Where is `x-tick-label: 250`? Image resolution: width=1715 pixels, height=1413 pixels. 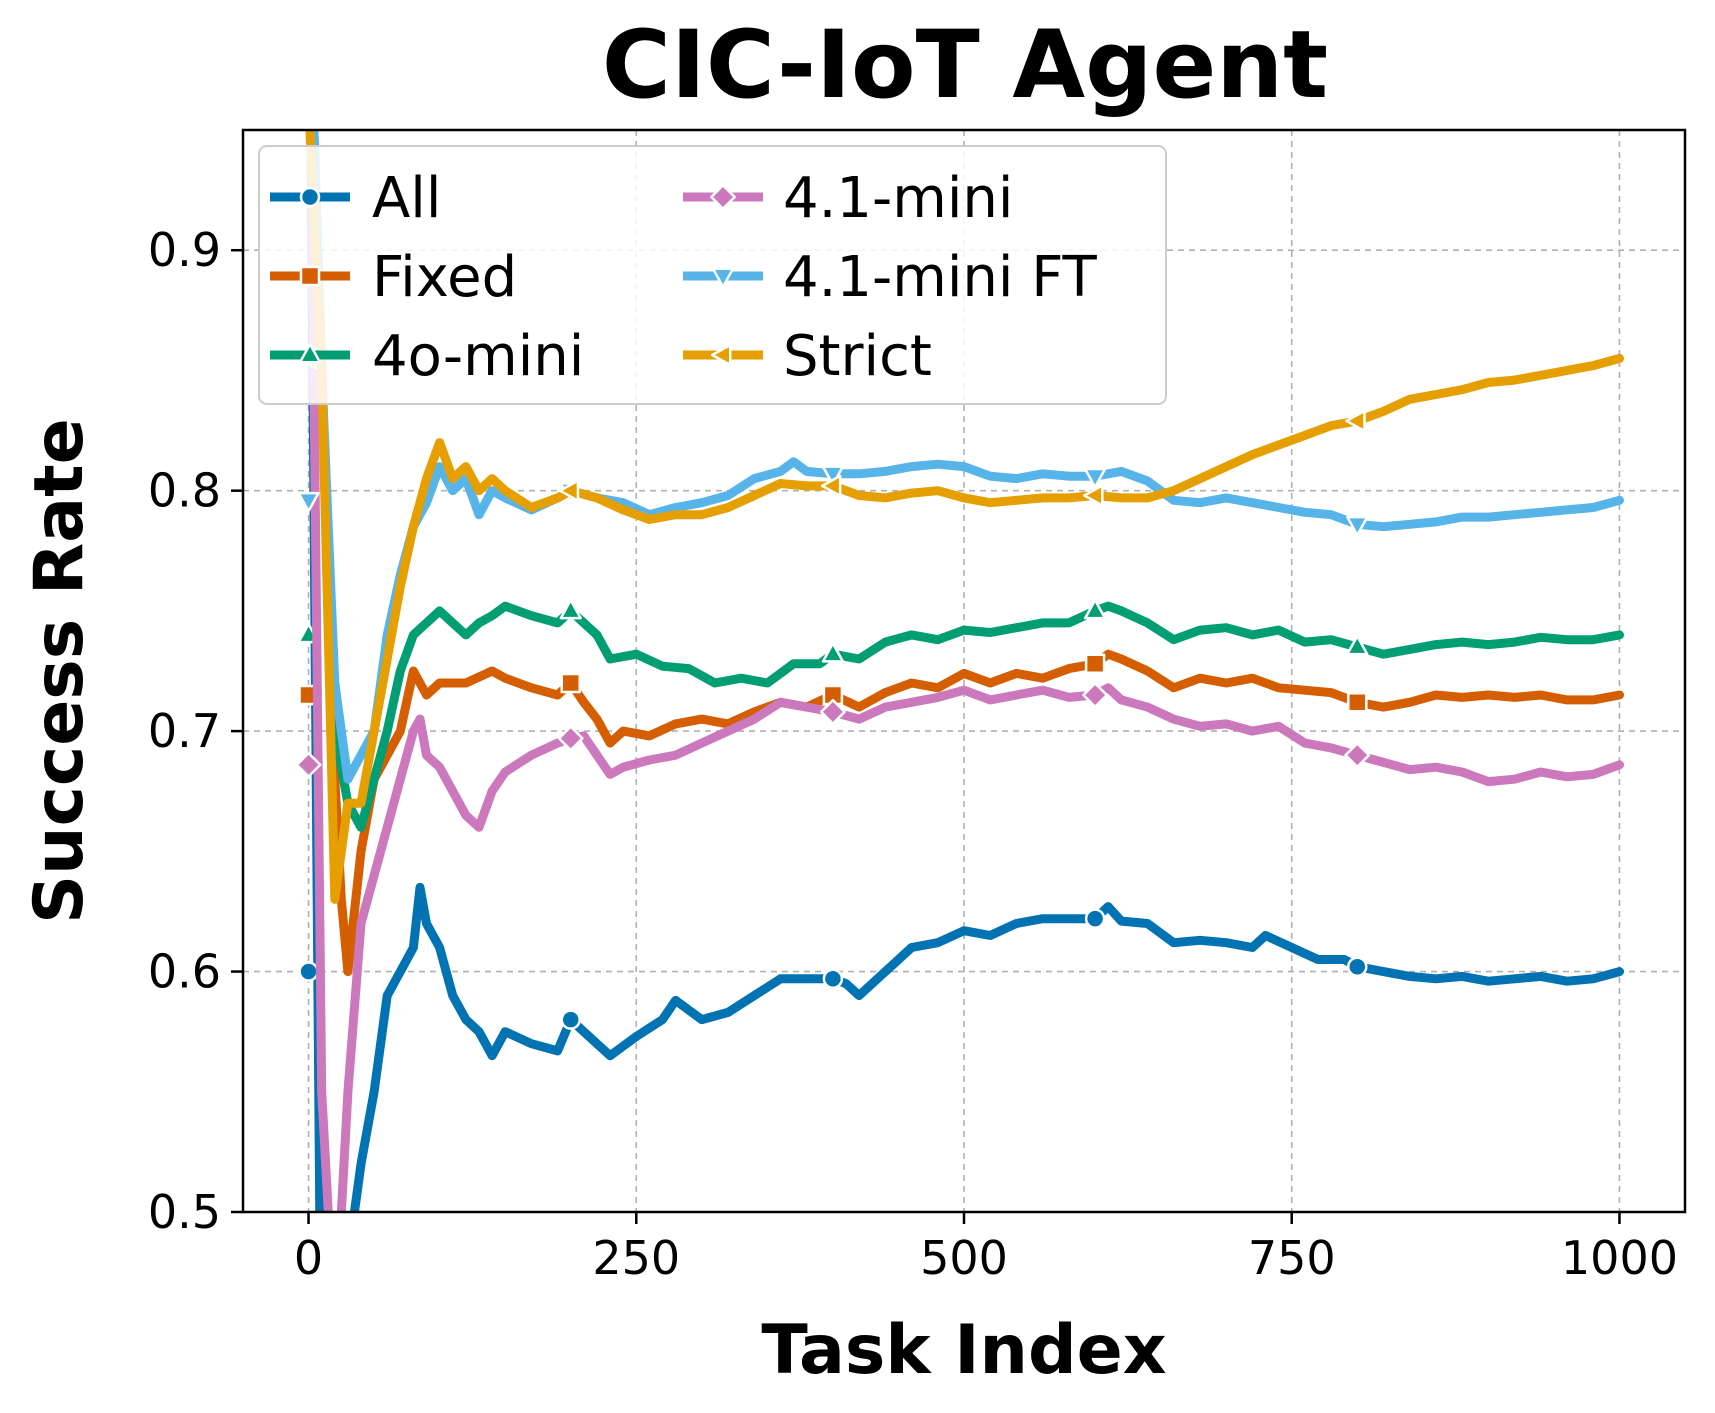 x-tick-label: 250 is located at coordinates (636, 1258).